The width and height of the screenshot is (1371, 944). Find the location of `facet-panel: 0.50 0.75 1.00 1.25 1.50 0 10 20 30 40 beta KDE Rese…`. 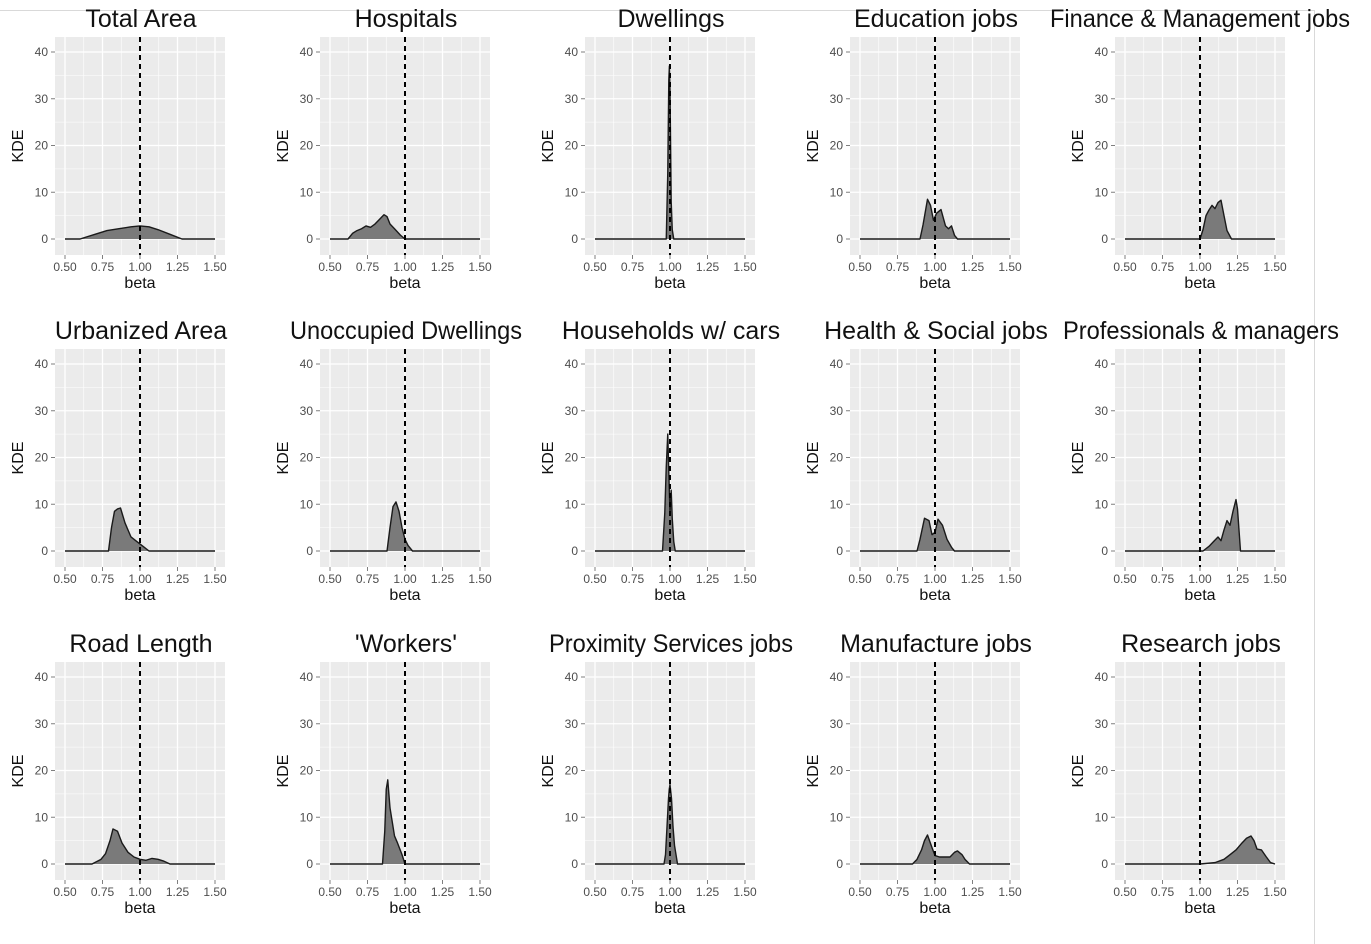

facet-panel: 0.50 0.75 1.00 1.25 1.50 0 10 20 30 40 beta KDE Rese… is located at coordinates (1178, 773).